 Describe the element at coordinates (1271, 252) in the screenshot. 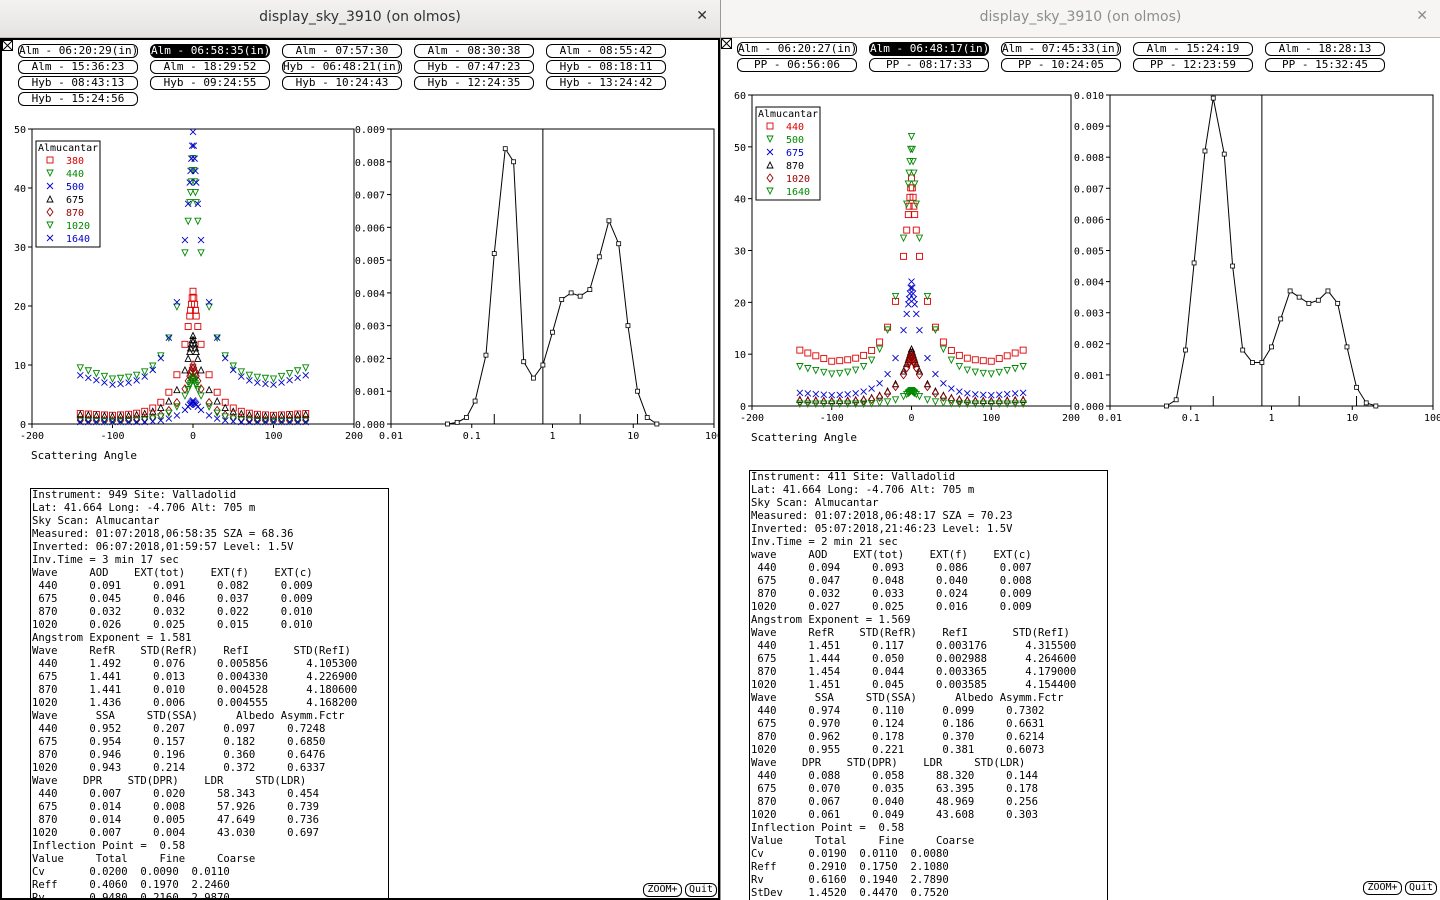

I see `size-distribution-line` at that location.